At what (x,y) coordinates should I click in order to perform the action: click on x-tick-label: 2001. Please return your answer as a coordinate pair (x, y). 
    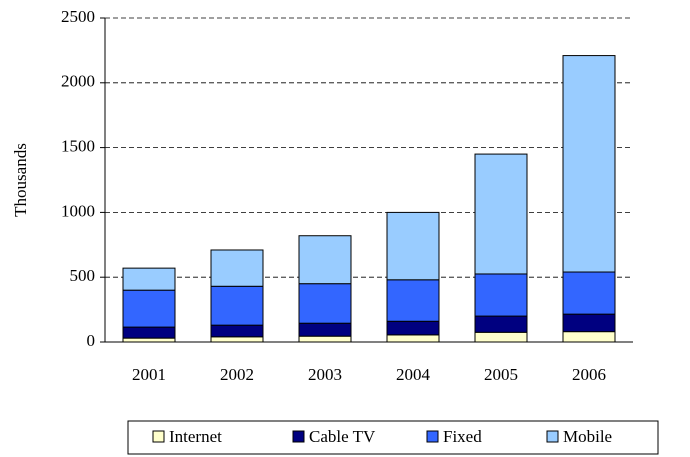
    Looking at the image, I should click on (149, 374).